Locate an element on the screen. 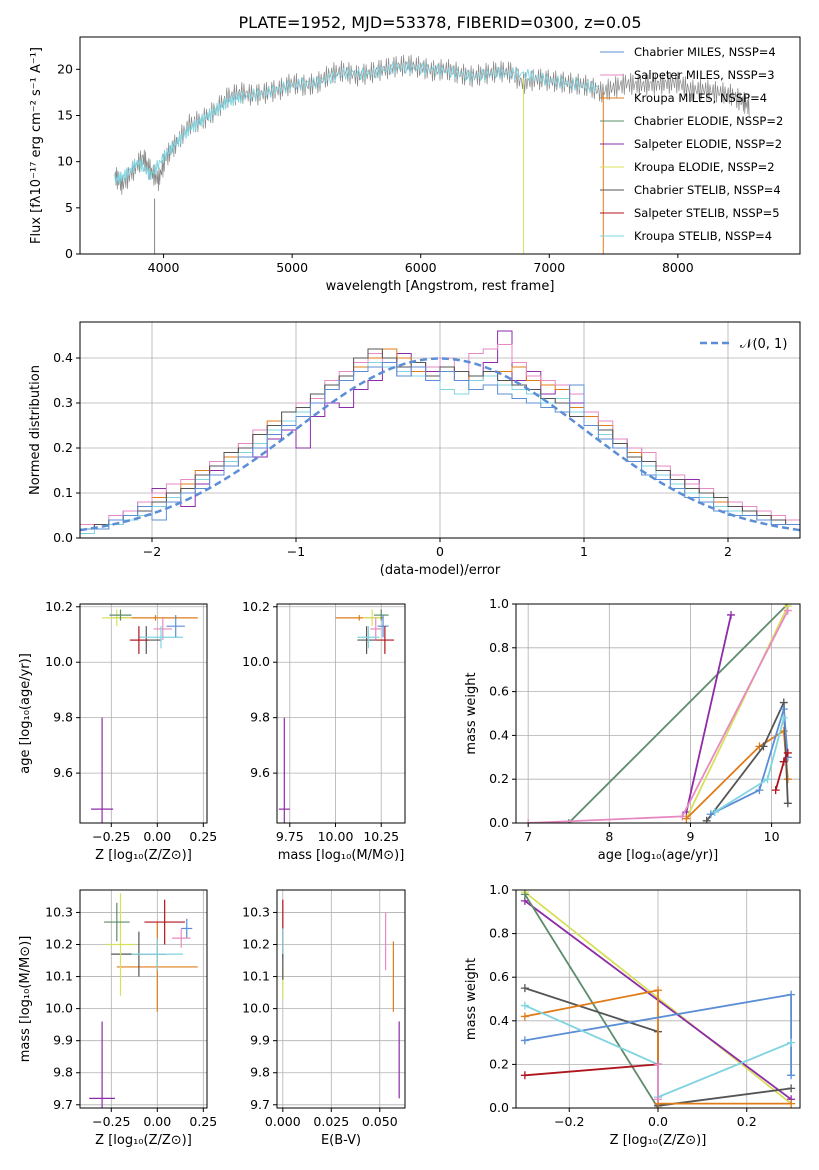  x-tick-label: 10.25 is located at coordinates (381, 836).